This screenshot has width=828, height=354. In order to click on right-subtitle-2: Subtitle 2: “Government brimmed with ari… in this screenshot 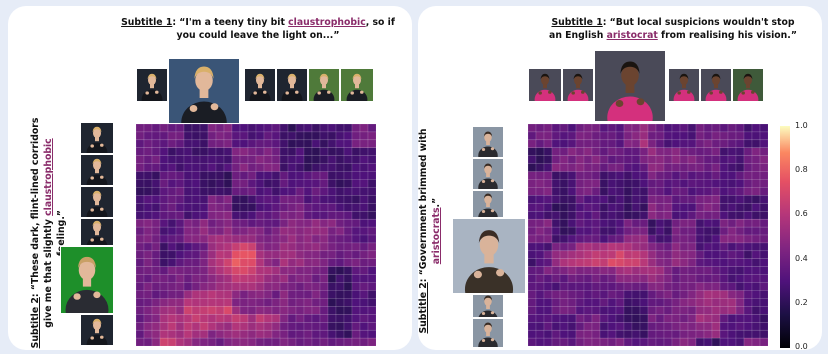, I will do `click(430, 231)`.